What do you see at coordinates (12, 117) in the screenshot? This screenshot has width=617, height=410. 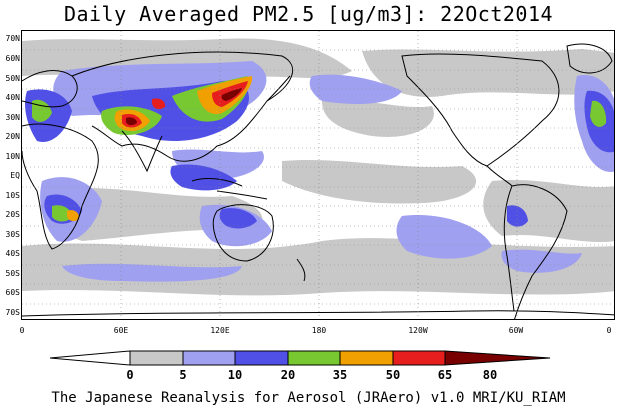 I see `lat-label-30n: 30N` at bounding box center [12, 117].